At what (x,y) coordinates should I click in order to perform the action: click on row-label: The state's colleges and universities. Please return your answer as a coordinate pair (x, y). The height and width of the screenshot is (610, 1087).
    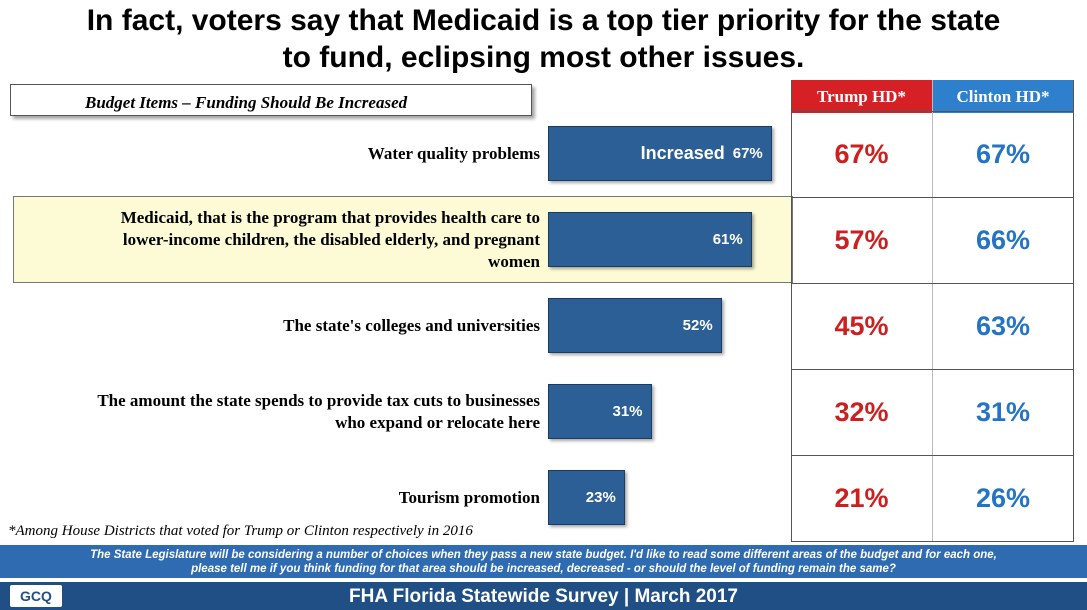
    Looking at the image, I should click on (411, 326).